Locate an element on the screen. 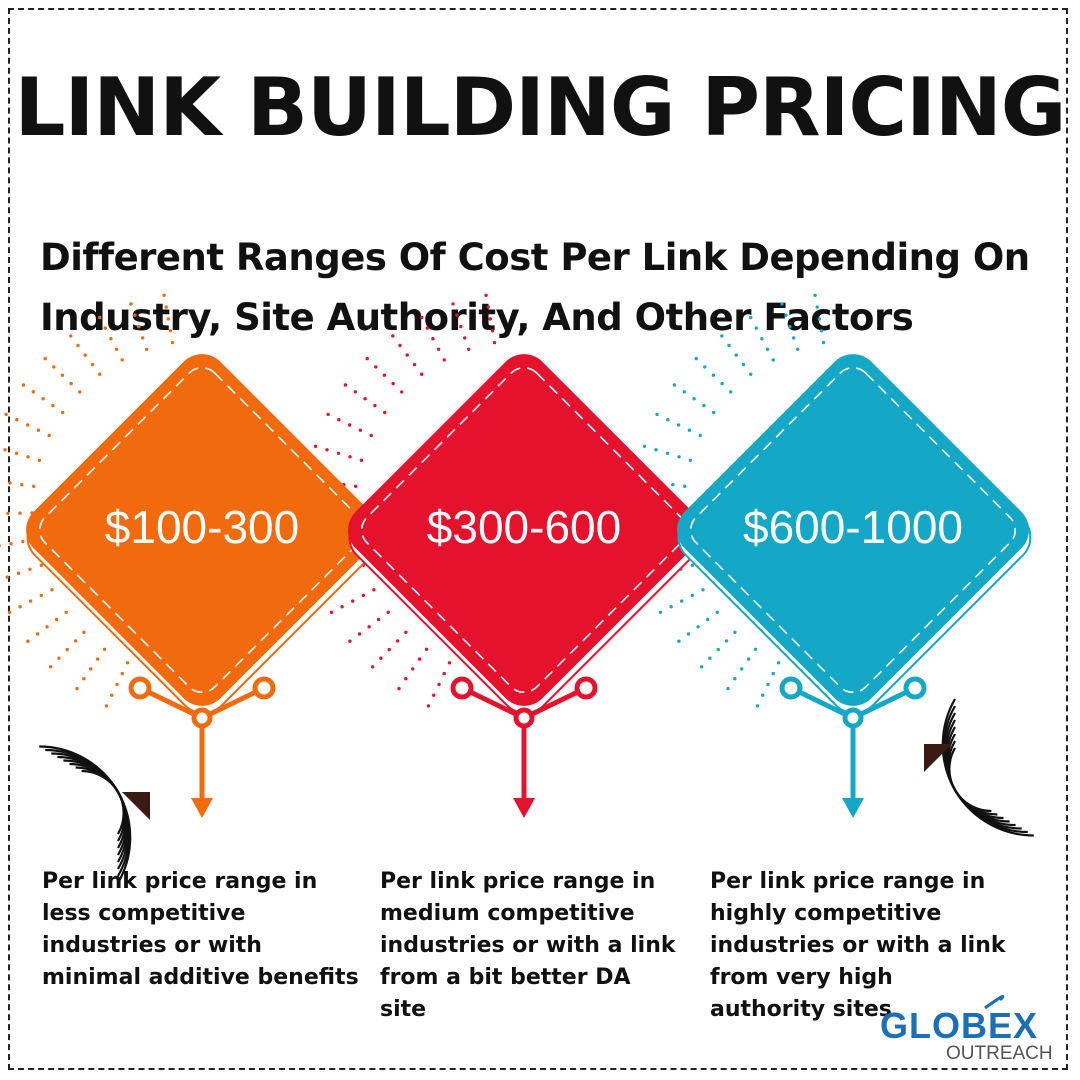  logo-swoosh-icon is located at coordinates (994, 1002).